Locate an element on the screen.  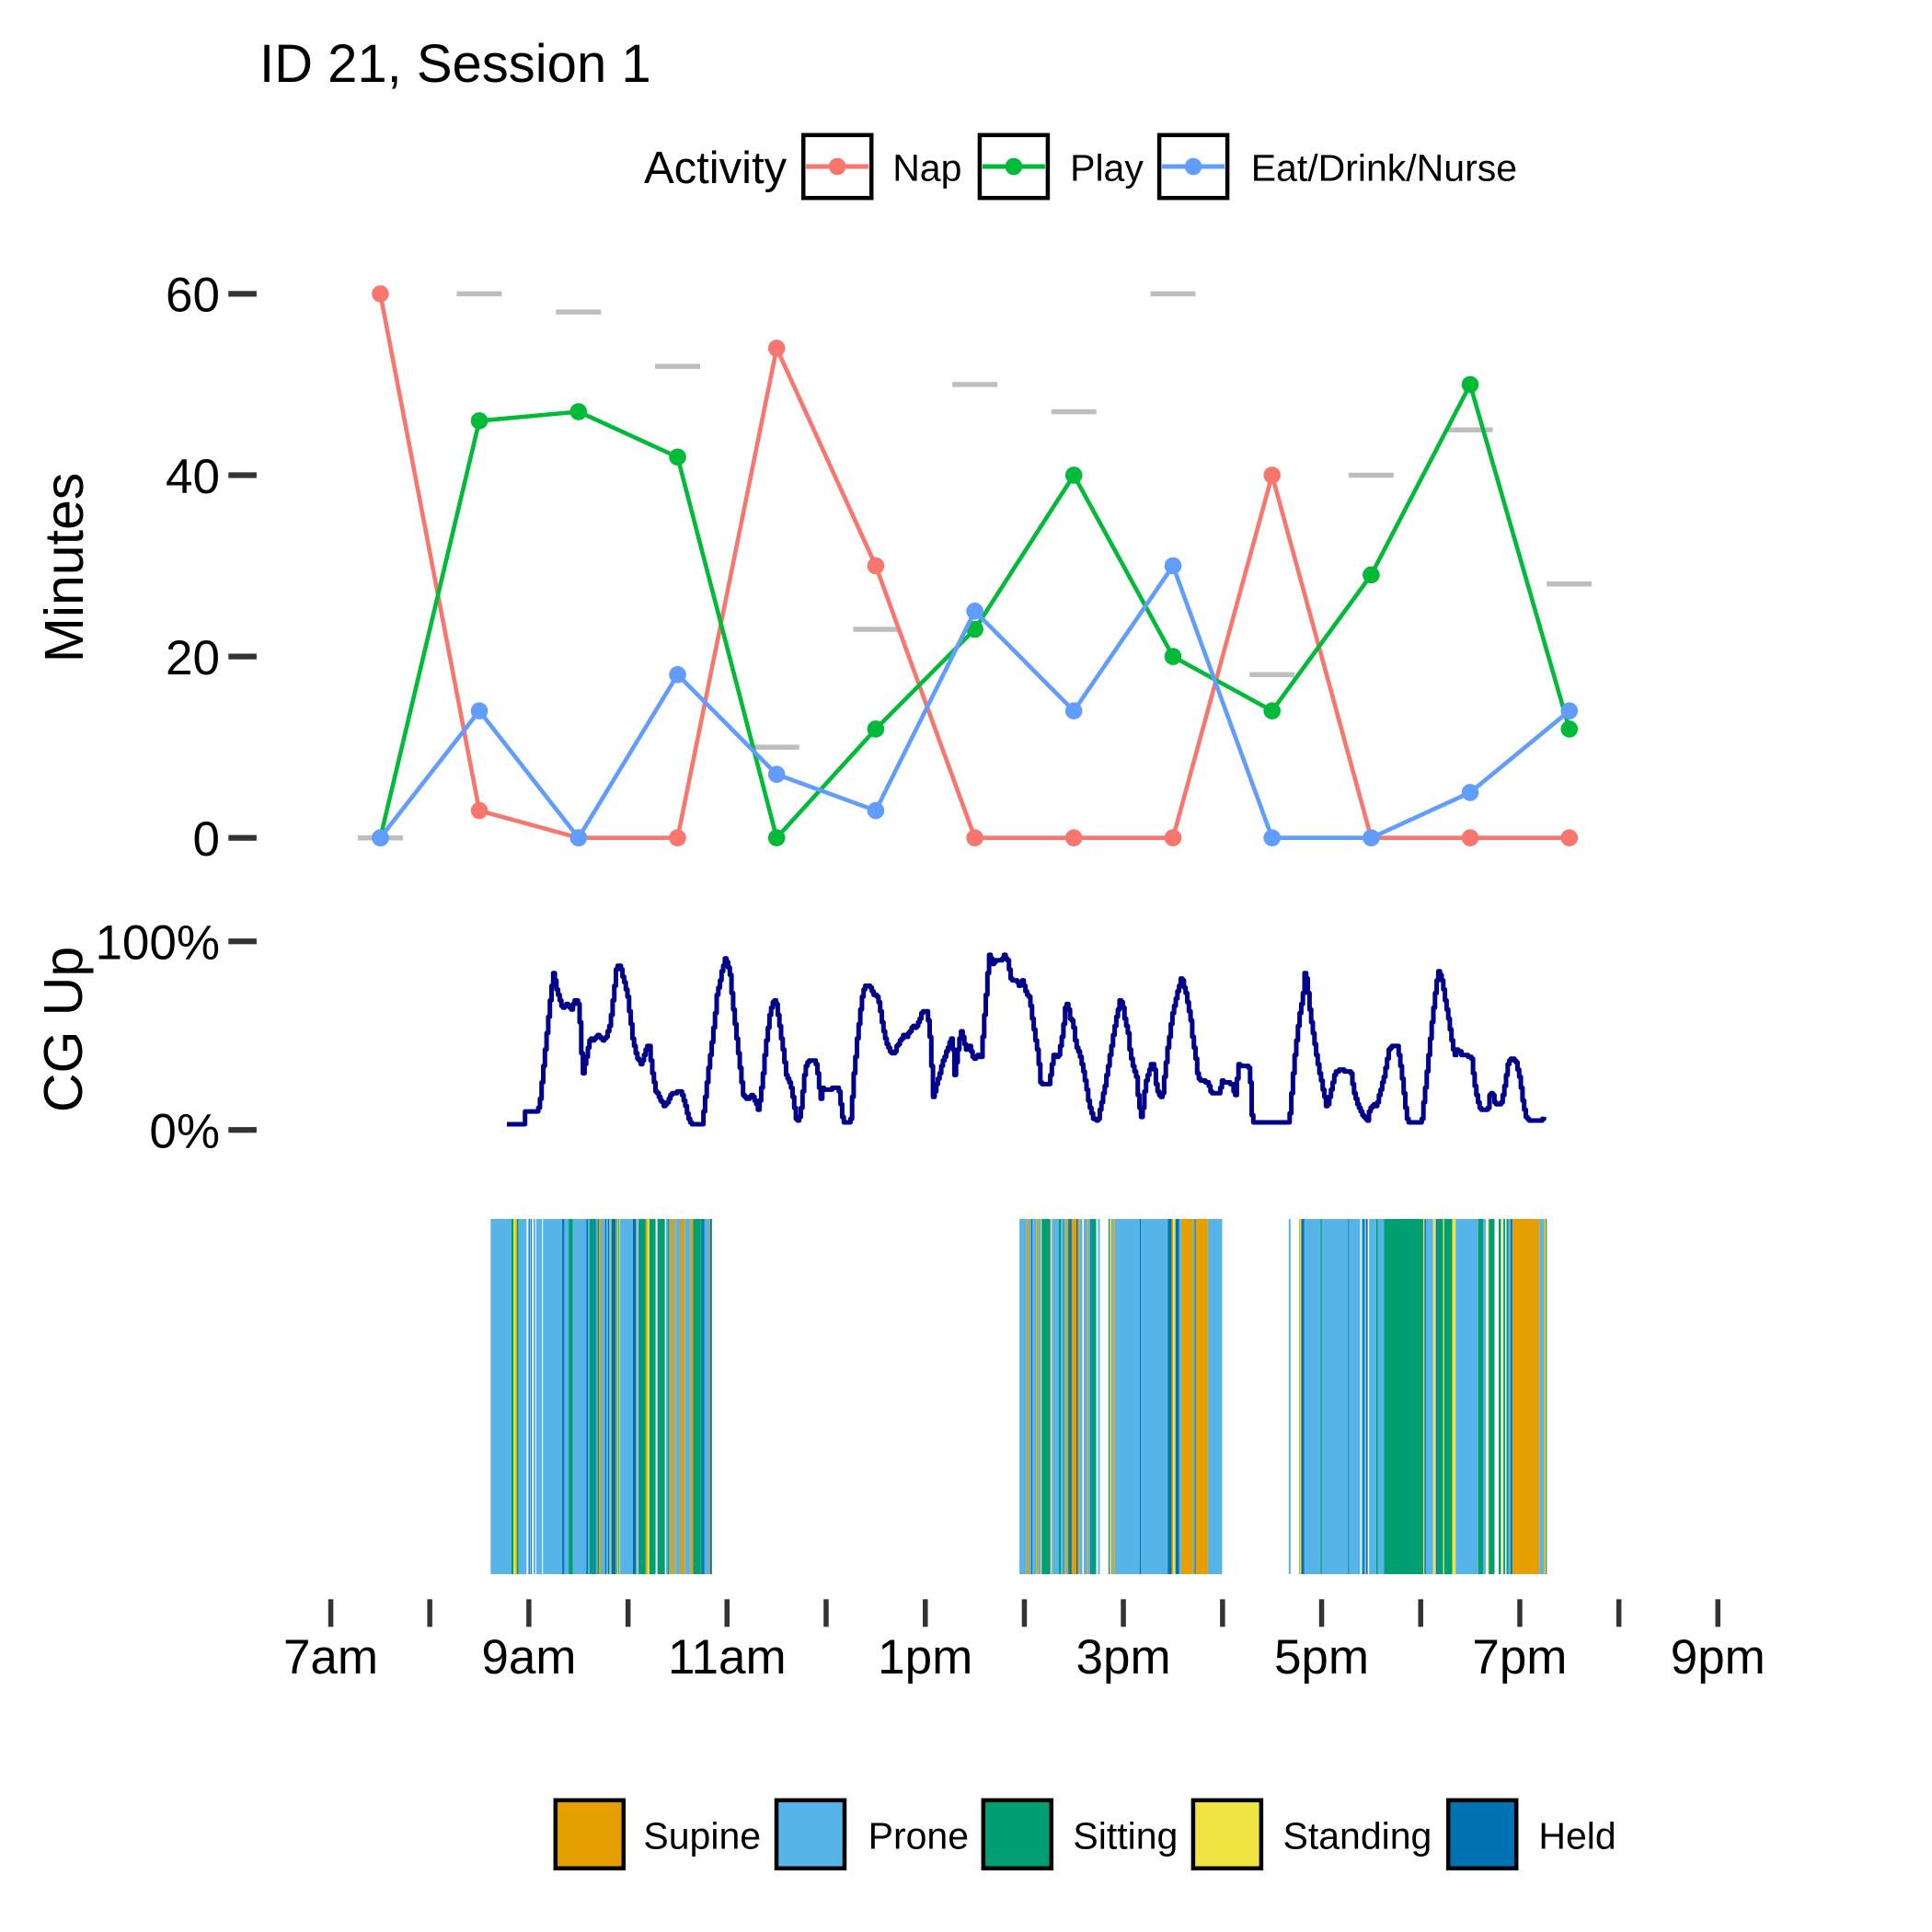
svg-text: 0 is located at coordinates (206, 839).